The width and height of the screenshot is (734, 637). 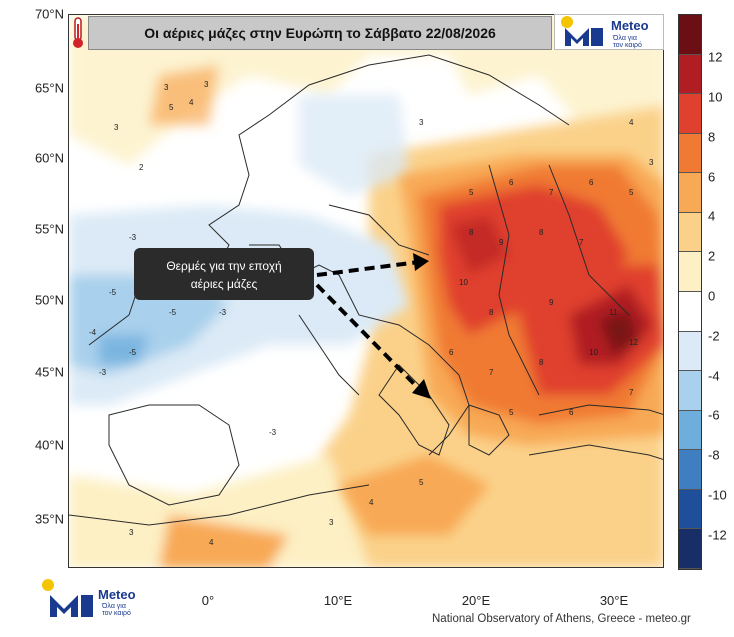 What do you see at coordinates (613, 312) in the screenshot?
I see `svg-text: 11` at bounding box center [613, 312].